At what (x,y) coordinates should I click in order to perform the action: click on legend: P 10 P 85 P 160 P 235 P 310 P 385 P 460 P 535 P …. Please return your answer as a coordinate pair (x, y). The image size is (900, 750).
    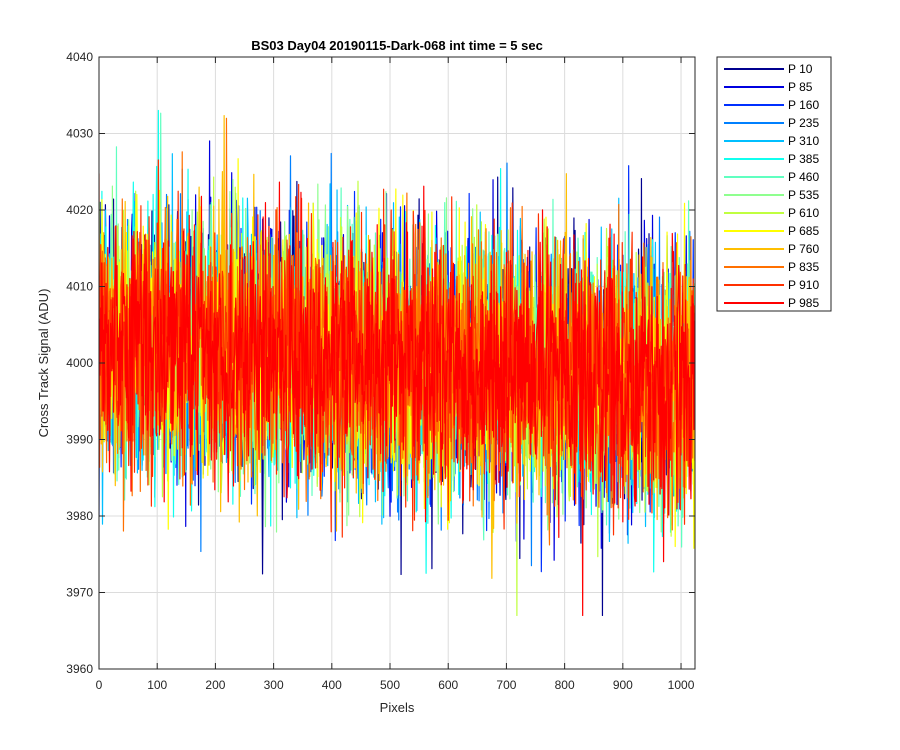
    Looking at the image, I should click on (774, 184).